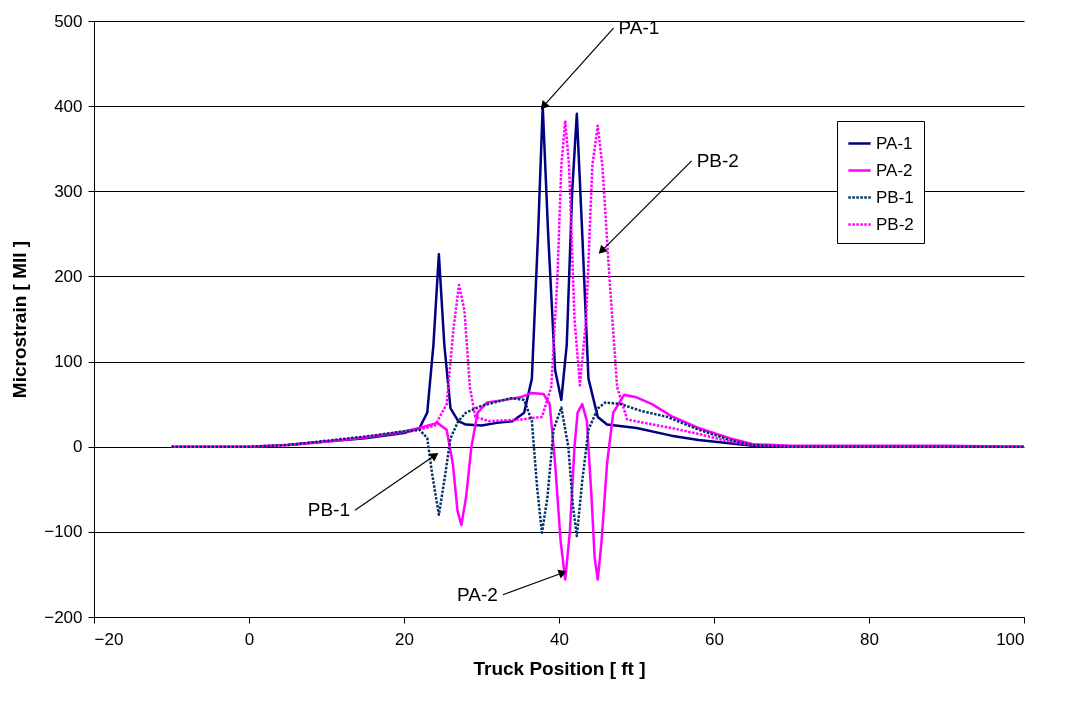 The image size is (1079, 710). I want to click on legend-label: PB-1, so click(895, 197).